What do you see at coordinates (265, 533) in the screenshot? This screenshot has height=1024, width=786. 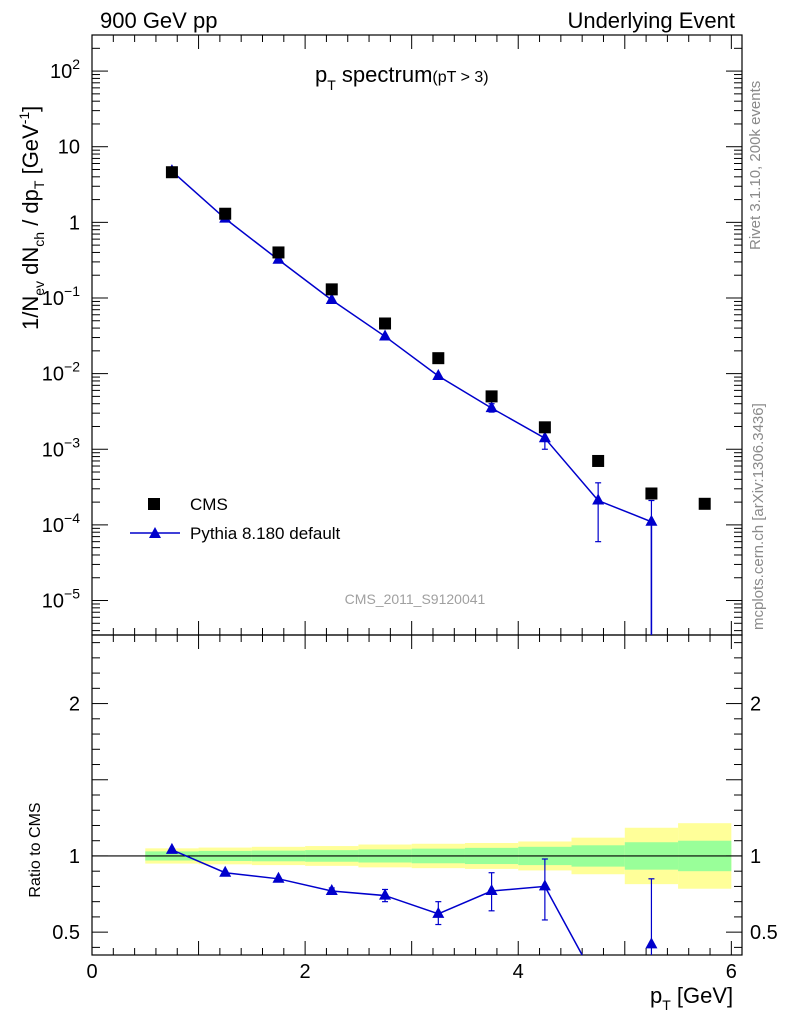 I see `legend-mc-label: Pythia 8.180 default` at bounding box center [265, 533].